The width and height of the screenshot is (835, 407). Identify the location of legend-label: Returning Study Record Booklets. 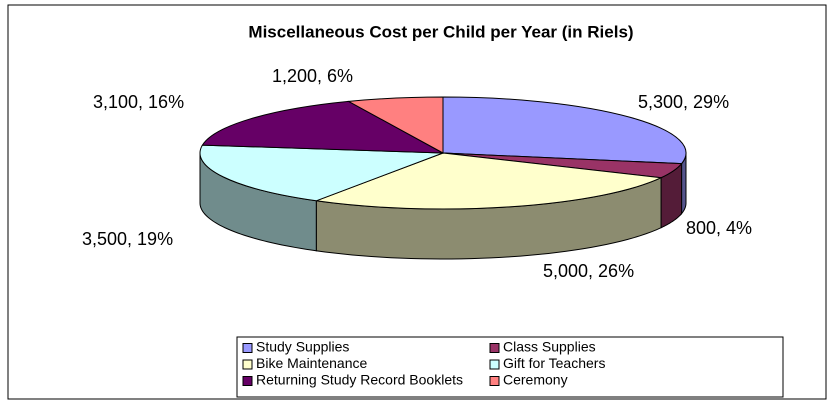
(359, 380).